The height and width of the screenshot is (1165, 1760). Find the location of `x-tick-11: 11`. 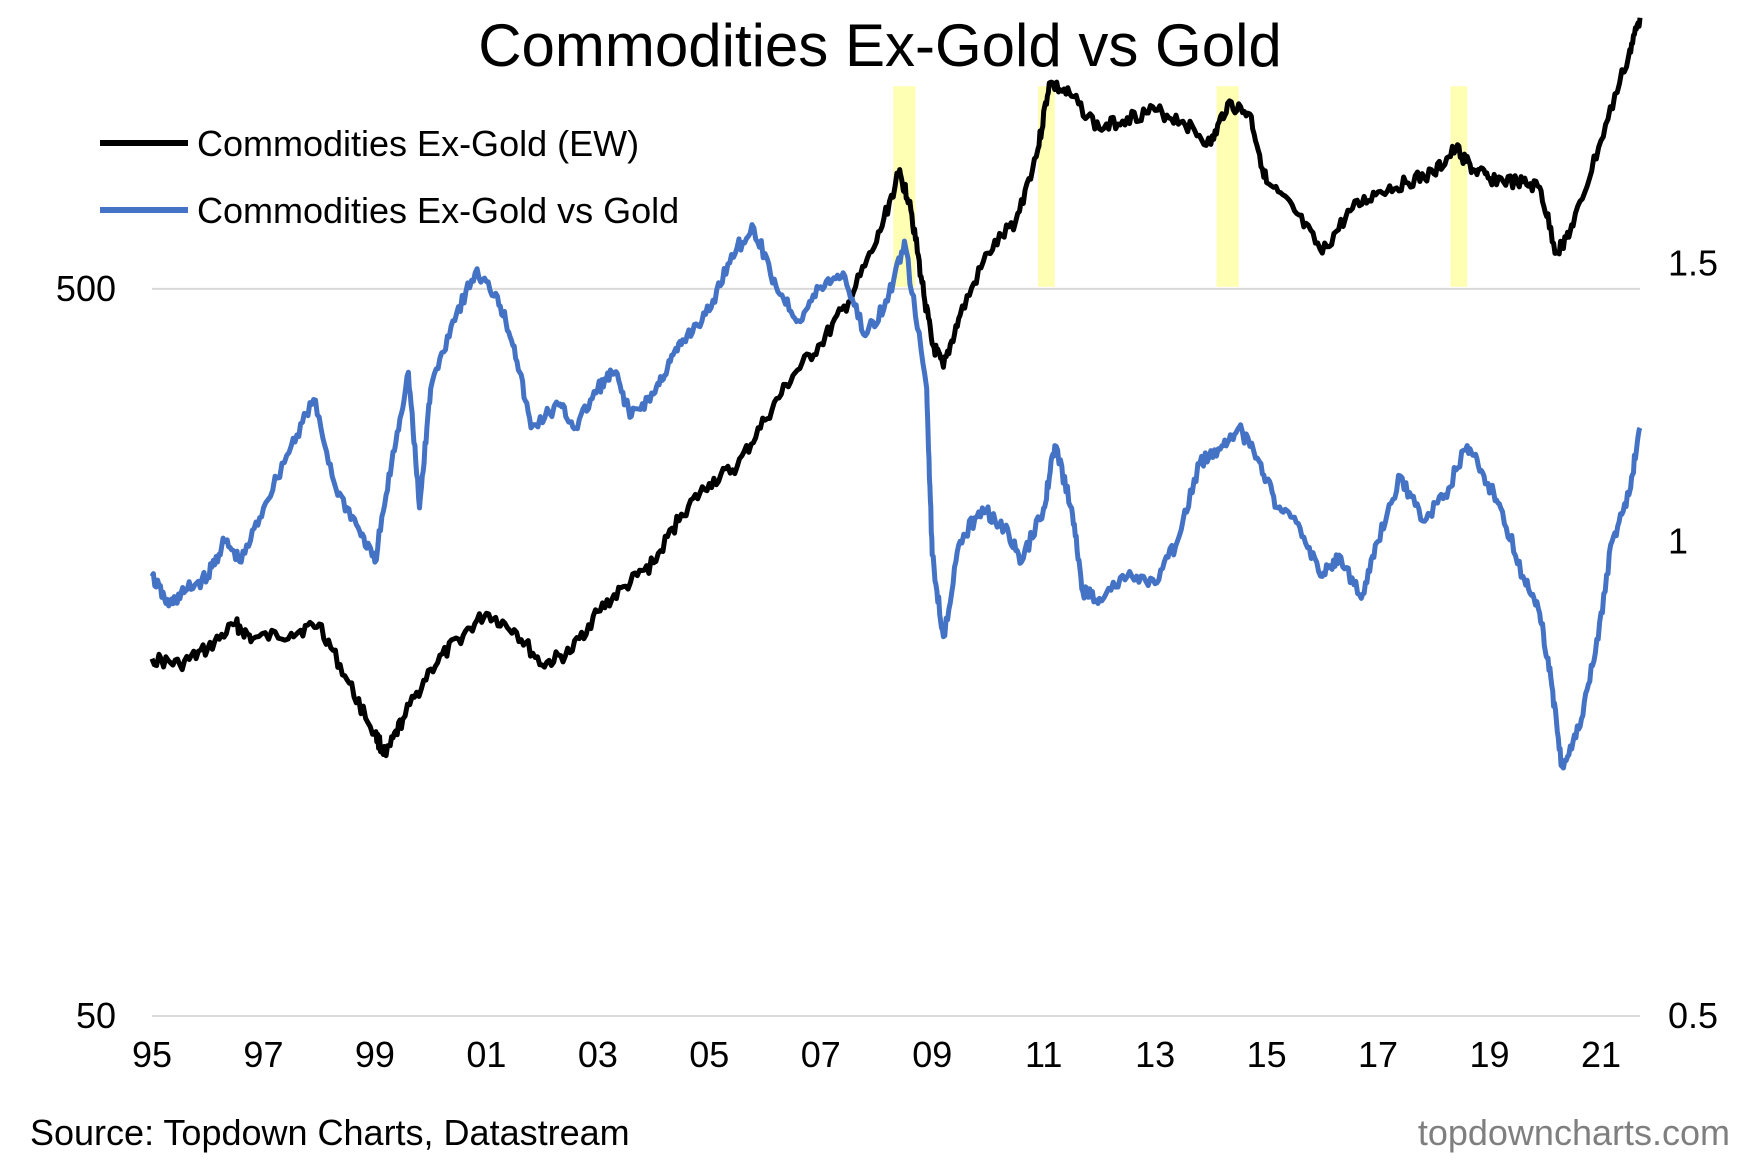

x-tick-11: 11 is located at coordinates (1043, 1054).